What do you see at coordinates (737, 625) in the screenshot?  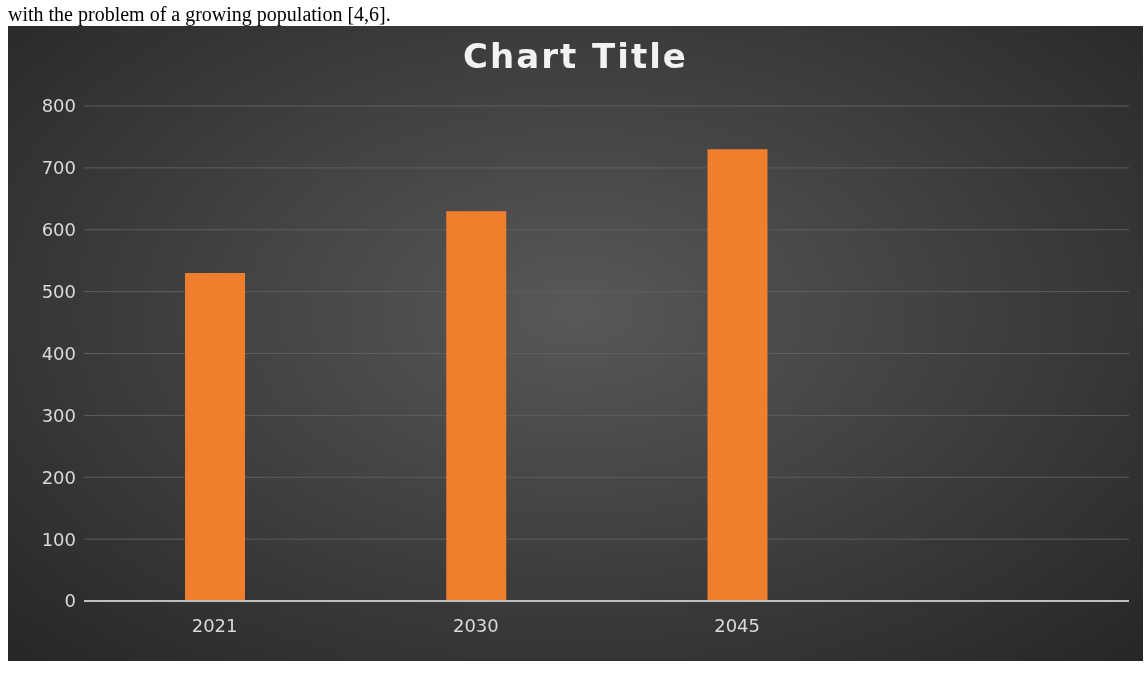 I see `x-tick-label: 2045` at bounding box center [737, 625].